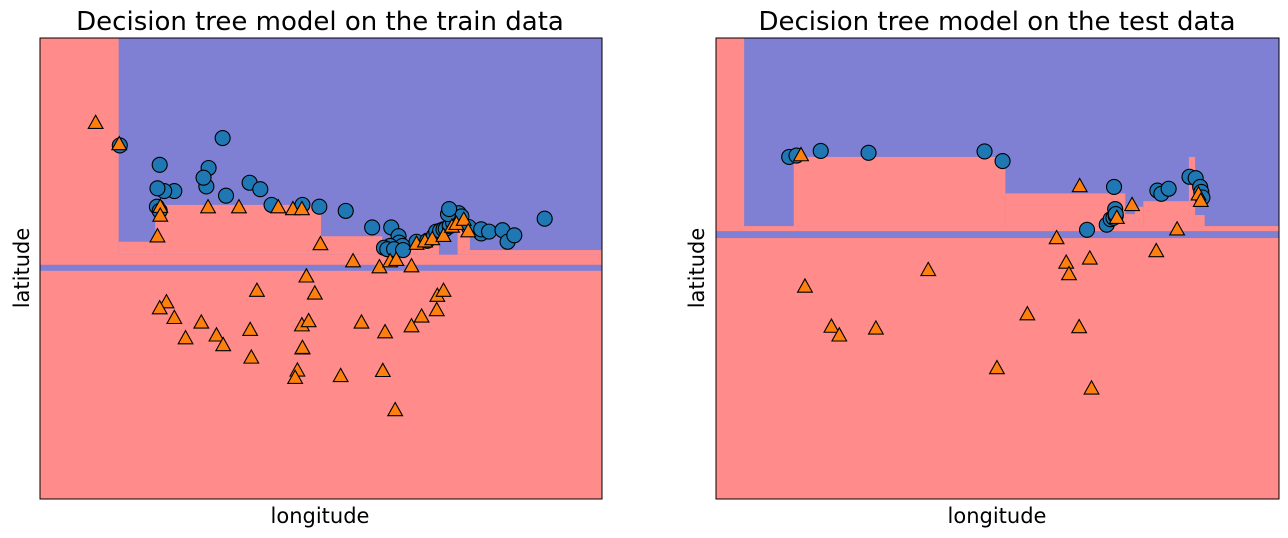 The image size is (1288, 538). I want to click on test-plot-title: Decision tree model on the test data, so click(996, 22).